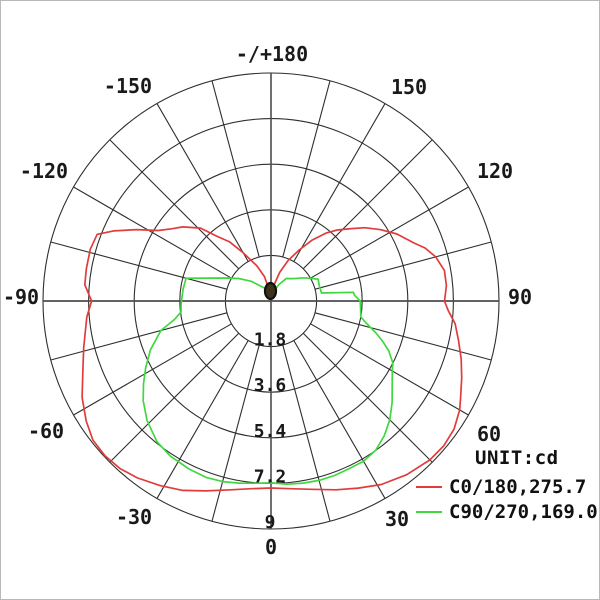 The image size is (600, 600). I want to click on angle-label--120: -120, so click(44, 171).